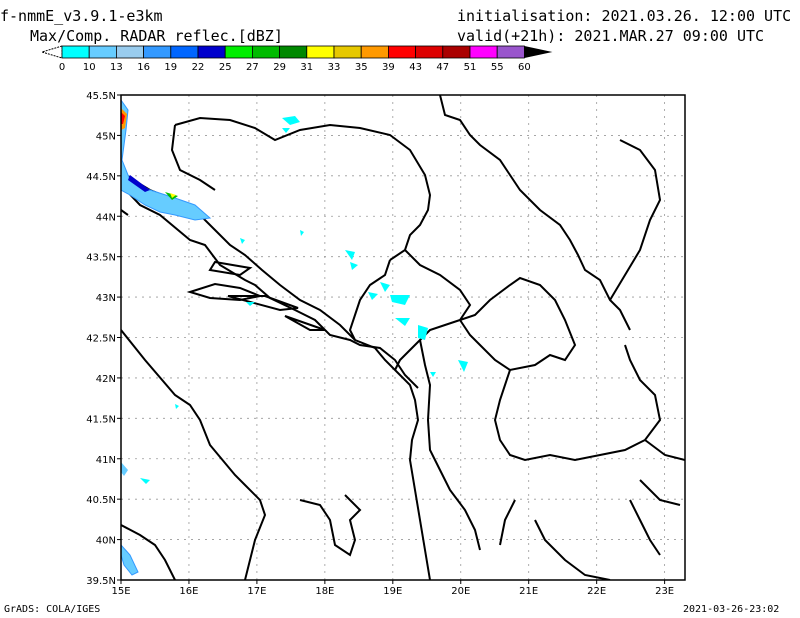 This screenshot has width=800, height=618. I want to click on echo-north, so click(291, 120).